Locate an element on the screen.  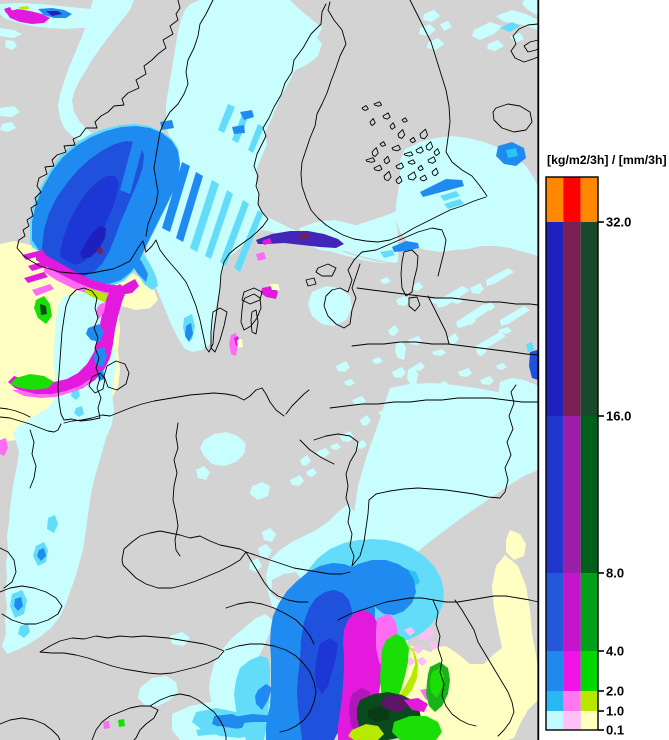
svg-text: 2.0 is located at coordinates (615, 691).